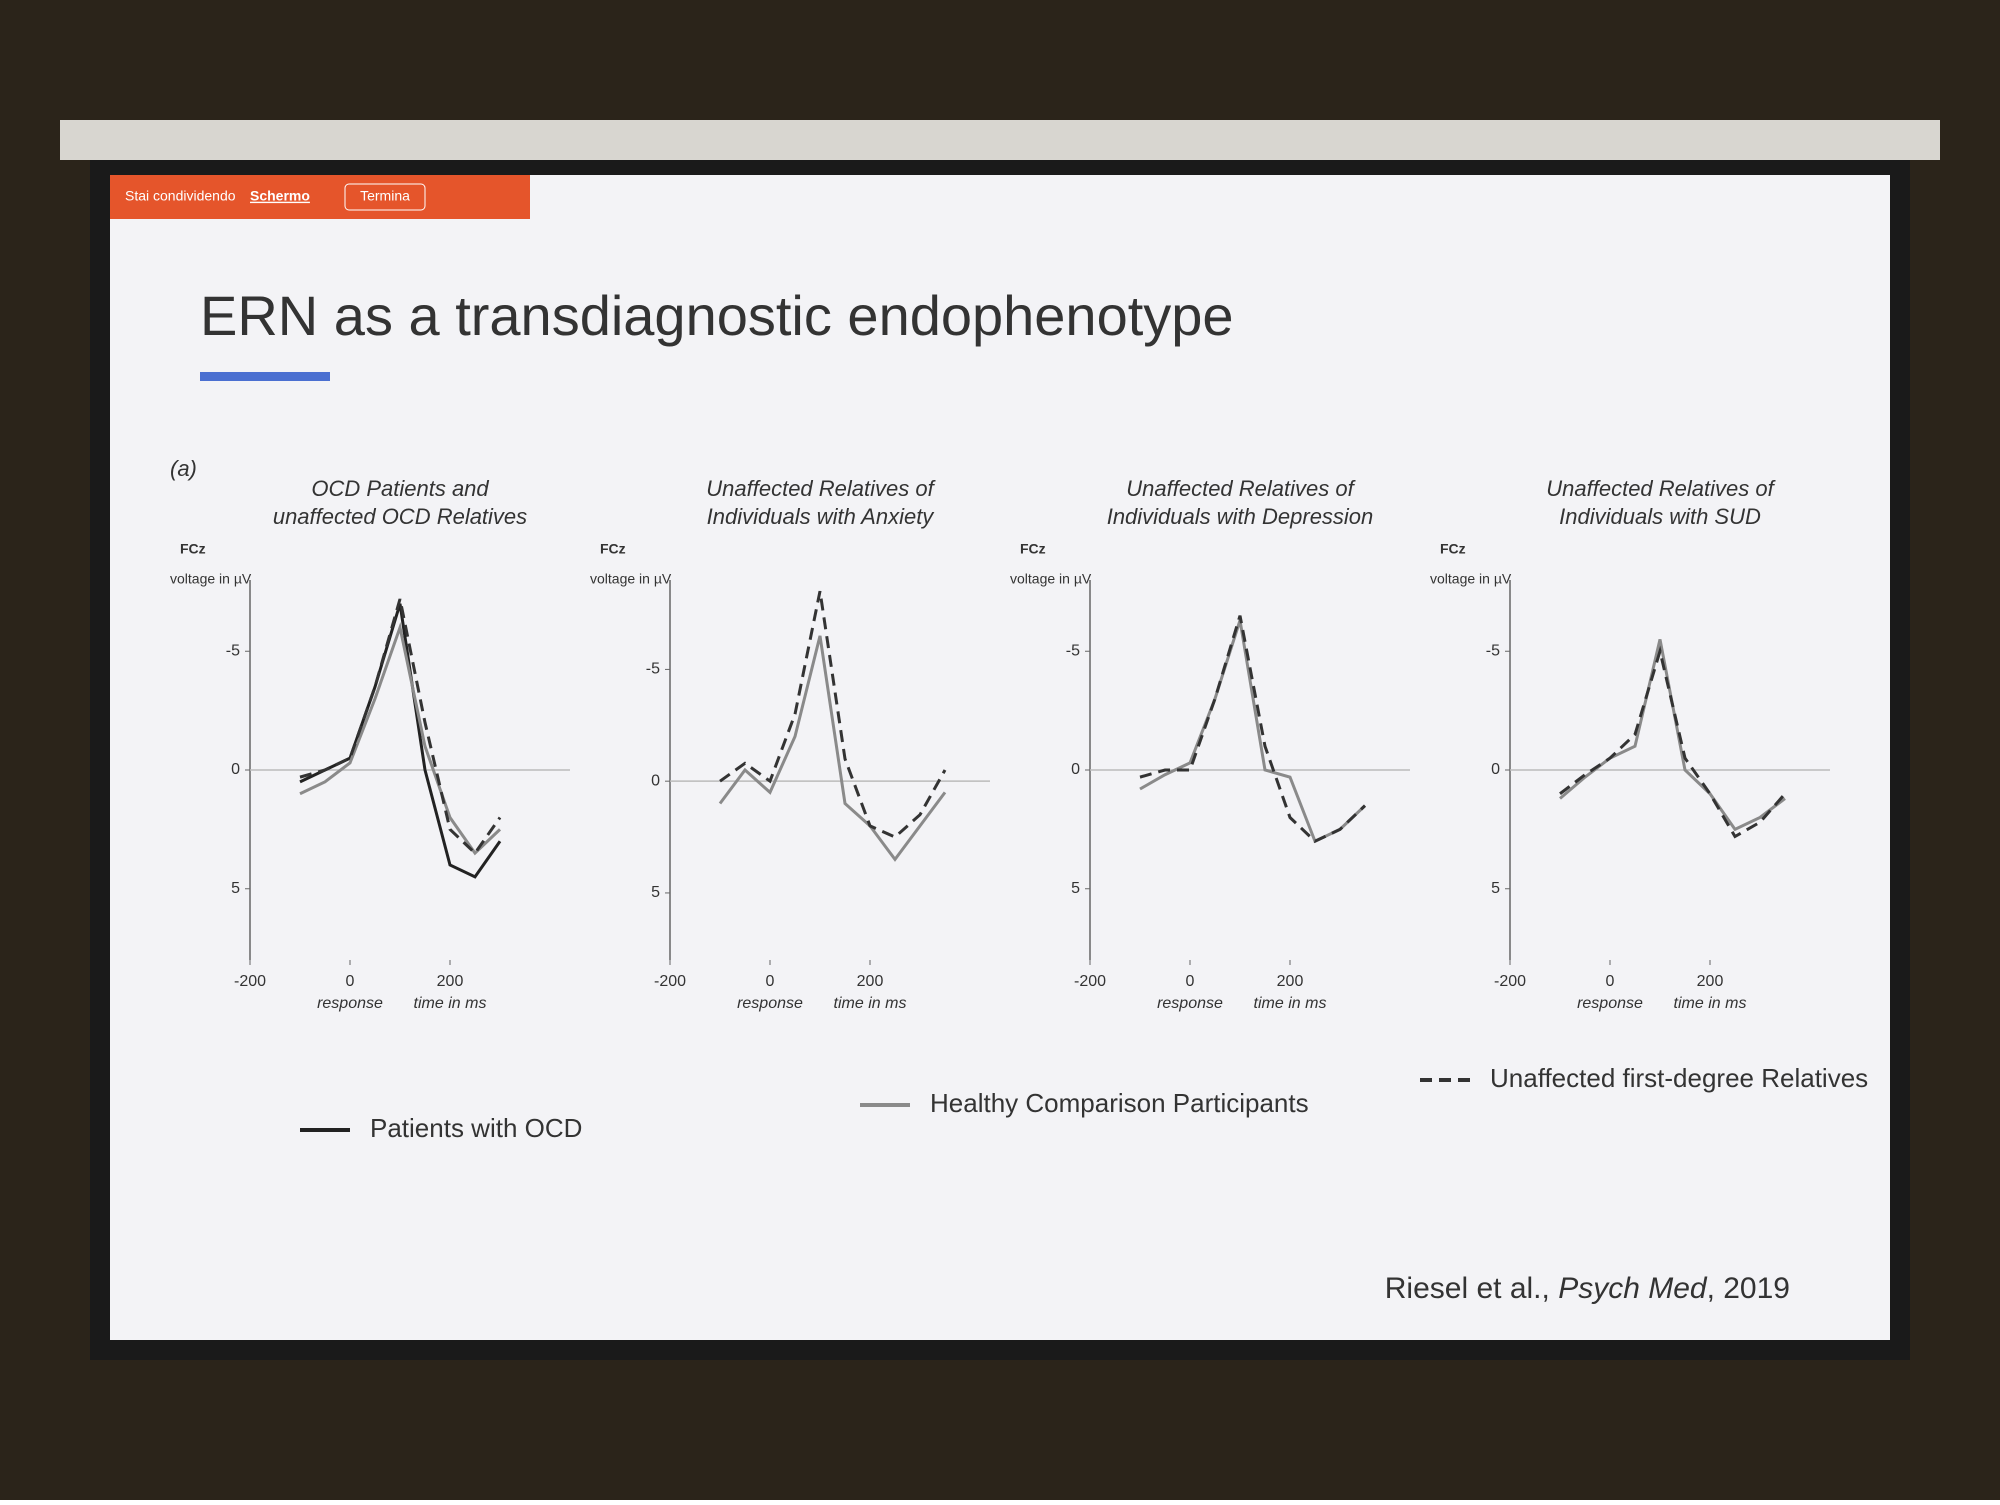 The image size is (2000, 1505). I want to click on citation-year: , 2019, so click(1748, 1288).